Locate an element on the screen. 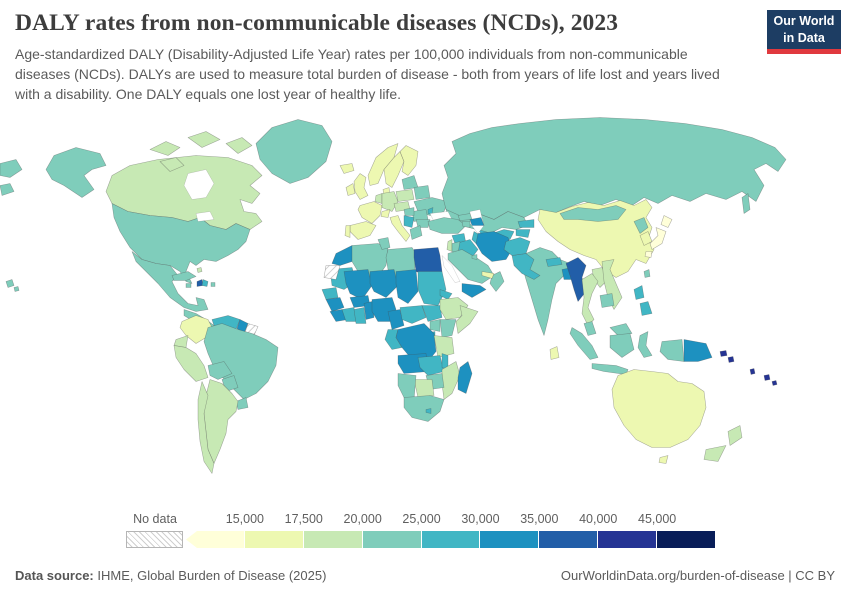 The width and height of the screenshot is (850, 600). country-indonesia-java is located at coordinates (610, 369).